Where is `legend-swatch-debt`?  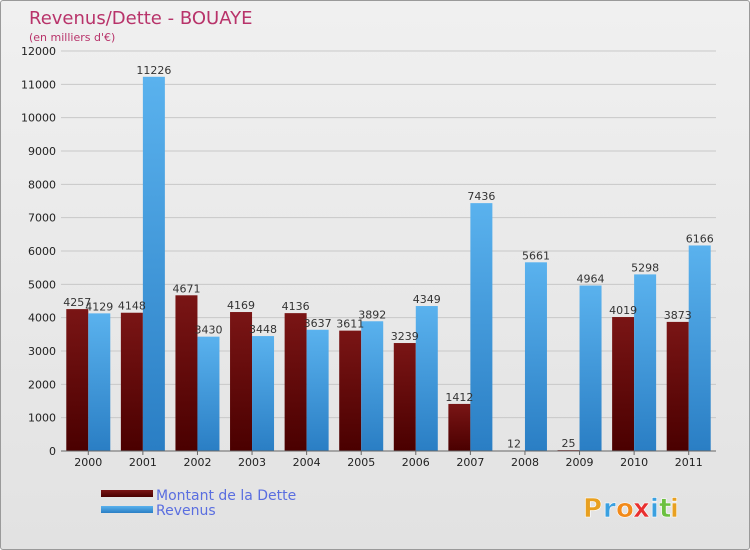
legend-swatch-debt is located at coordinates (127, 493).